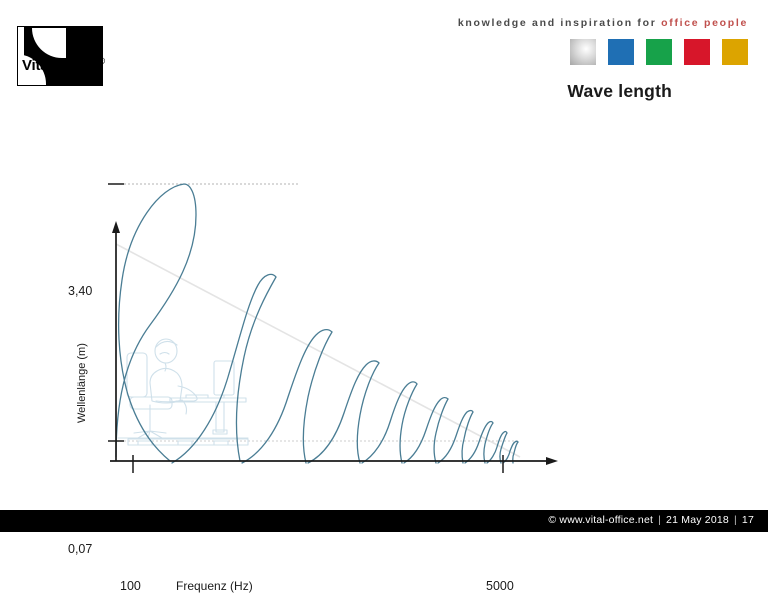 Image resolution: width=768 pixels, height=593 pixels. What do you see at coordinates (621, 52) in the screenshot?
I see `swatch-blue` at bounding box center [621, 52].